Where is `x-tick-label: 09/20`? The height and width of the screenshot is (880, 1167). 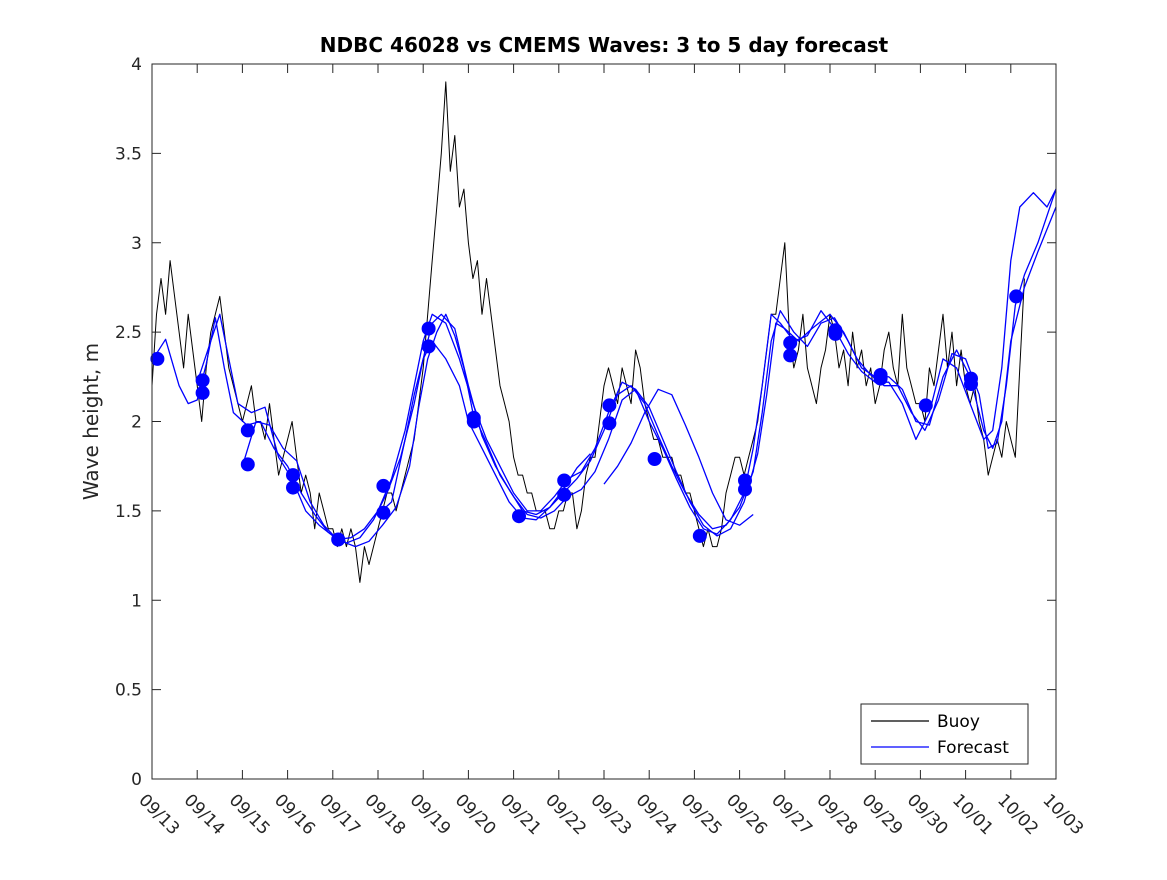
x-tick-label: 09/20 is located at coordinates (475, 814).